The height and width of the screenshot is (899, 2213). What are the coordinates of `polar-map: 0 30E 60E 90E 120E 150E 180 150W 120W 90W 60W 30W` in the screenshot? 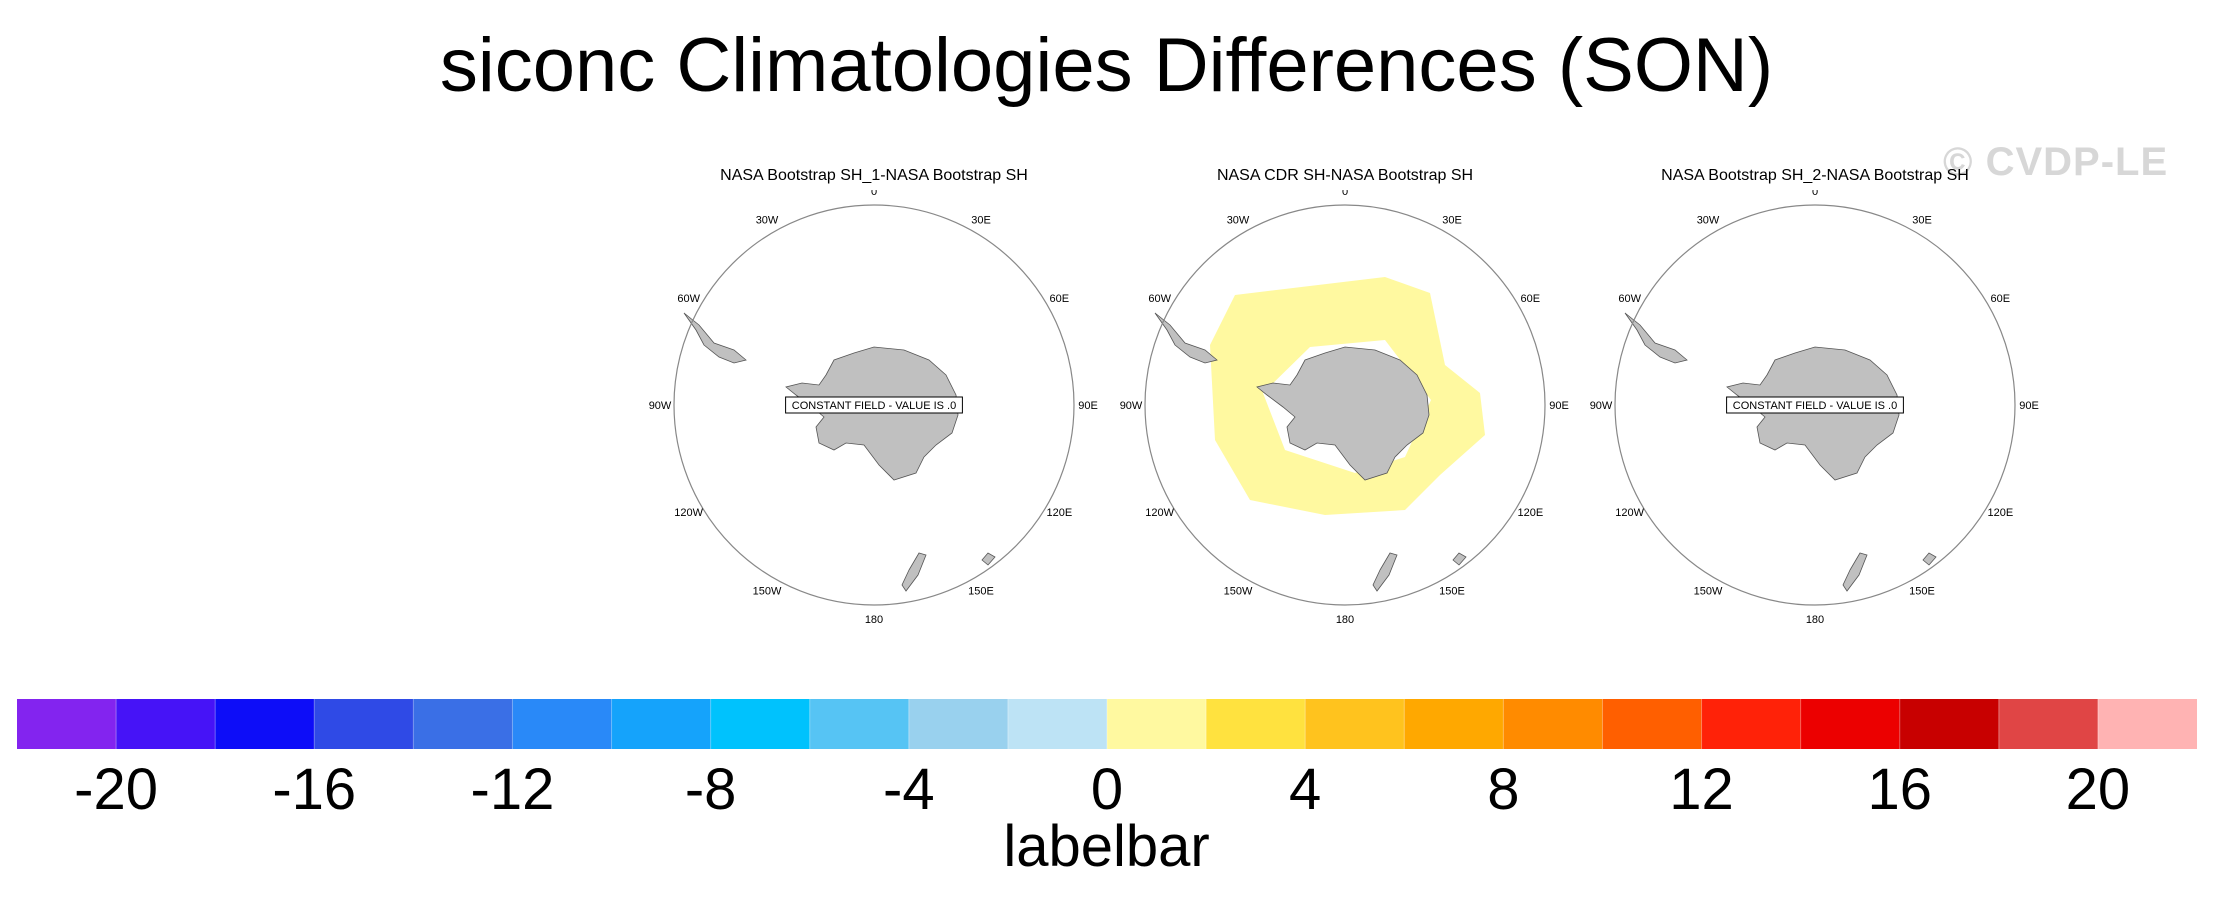 It's located at (1344, 408).